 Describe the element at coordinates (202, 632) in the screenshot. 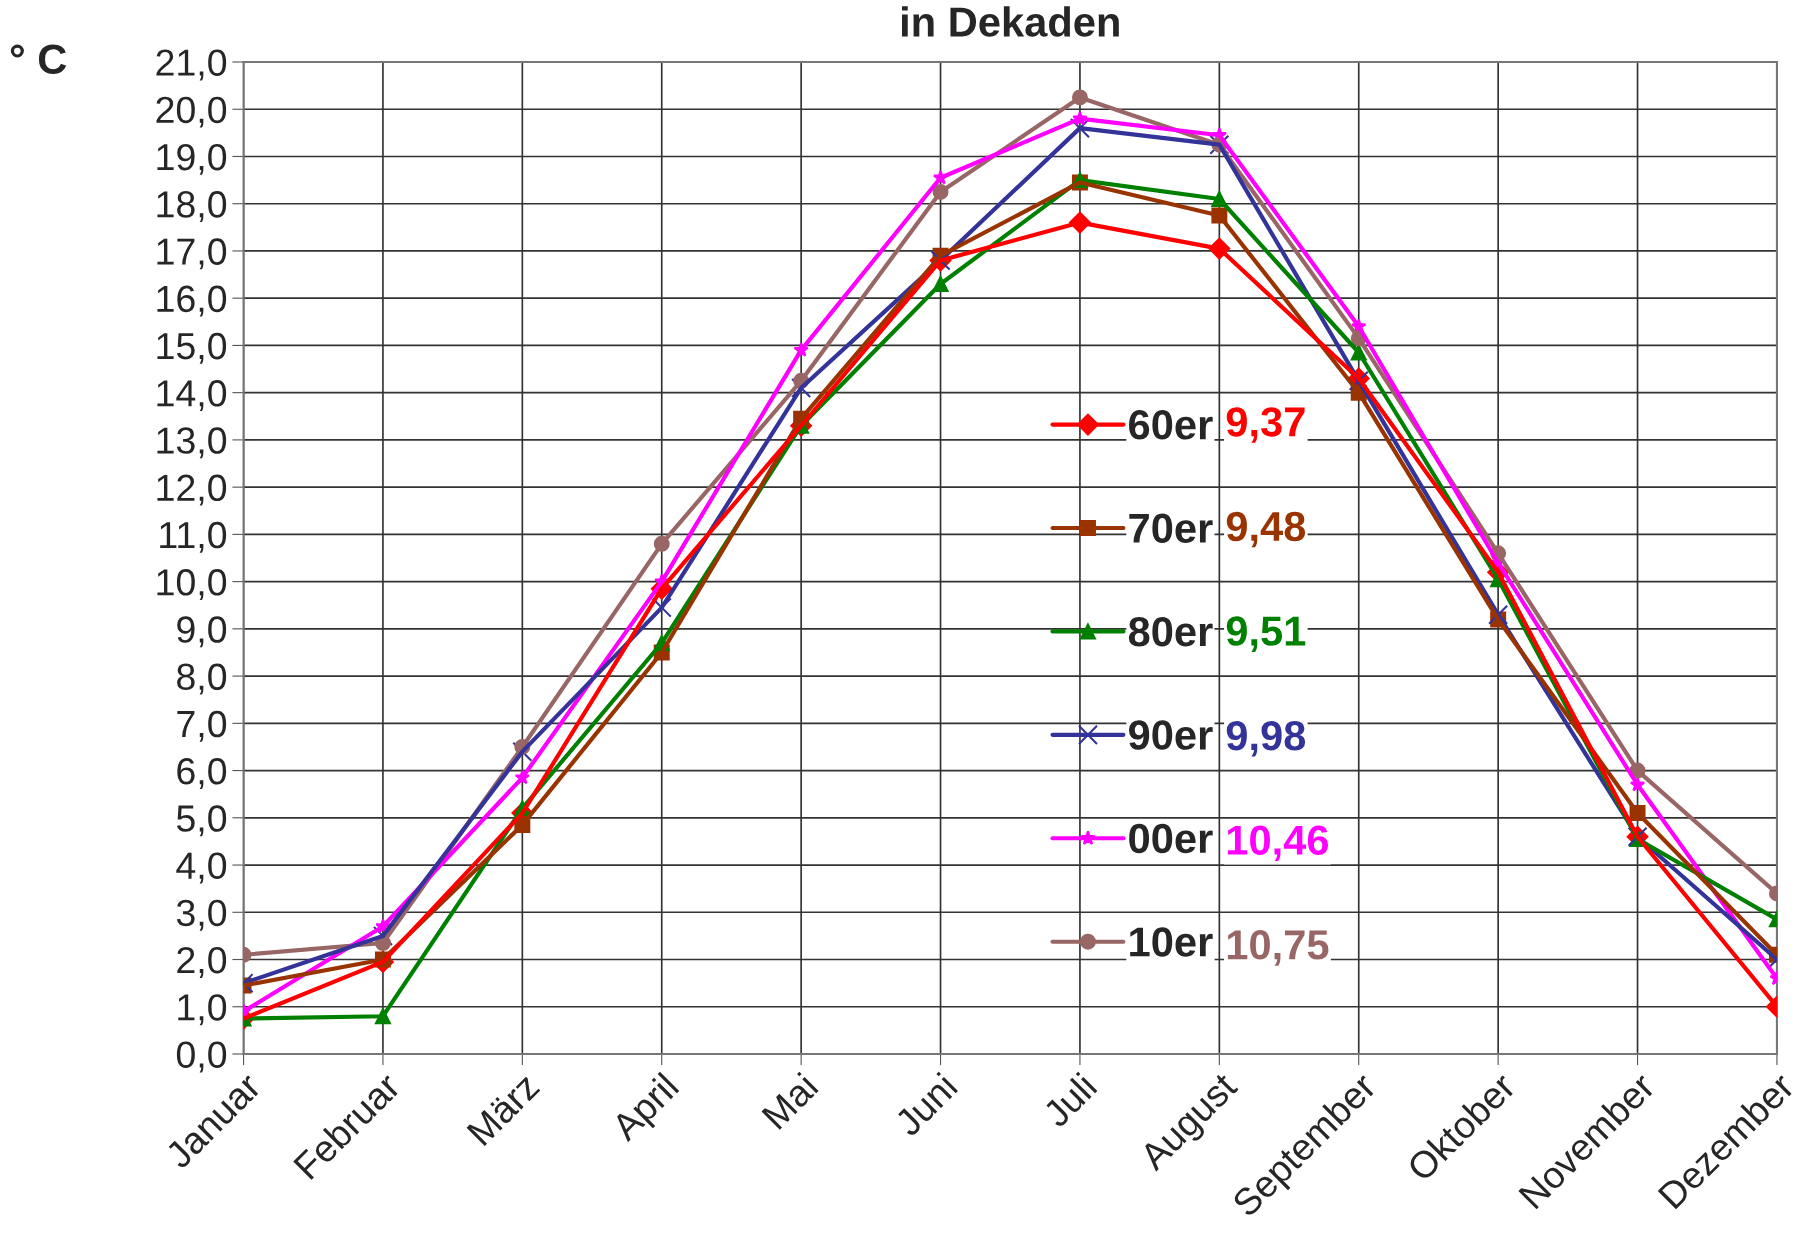

I see `y-tick-label: 9,0` at that location.